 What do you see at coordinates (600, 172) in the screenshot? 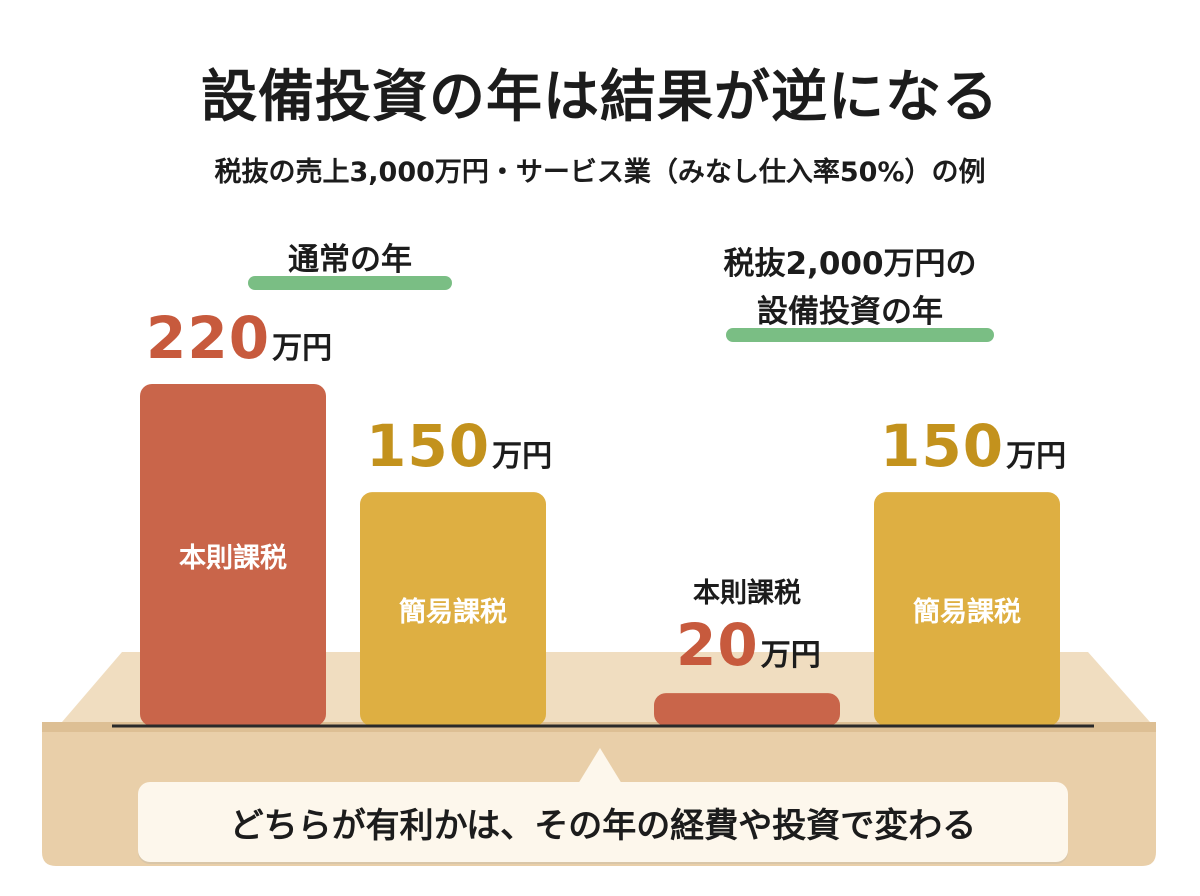
I see `chart-subtitle: 税抜の売上3,000万円・サービス業（みなし仕入率50%）の例` at bounding box center [600, 172].